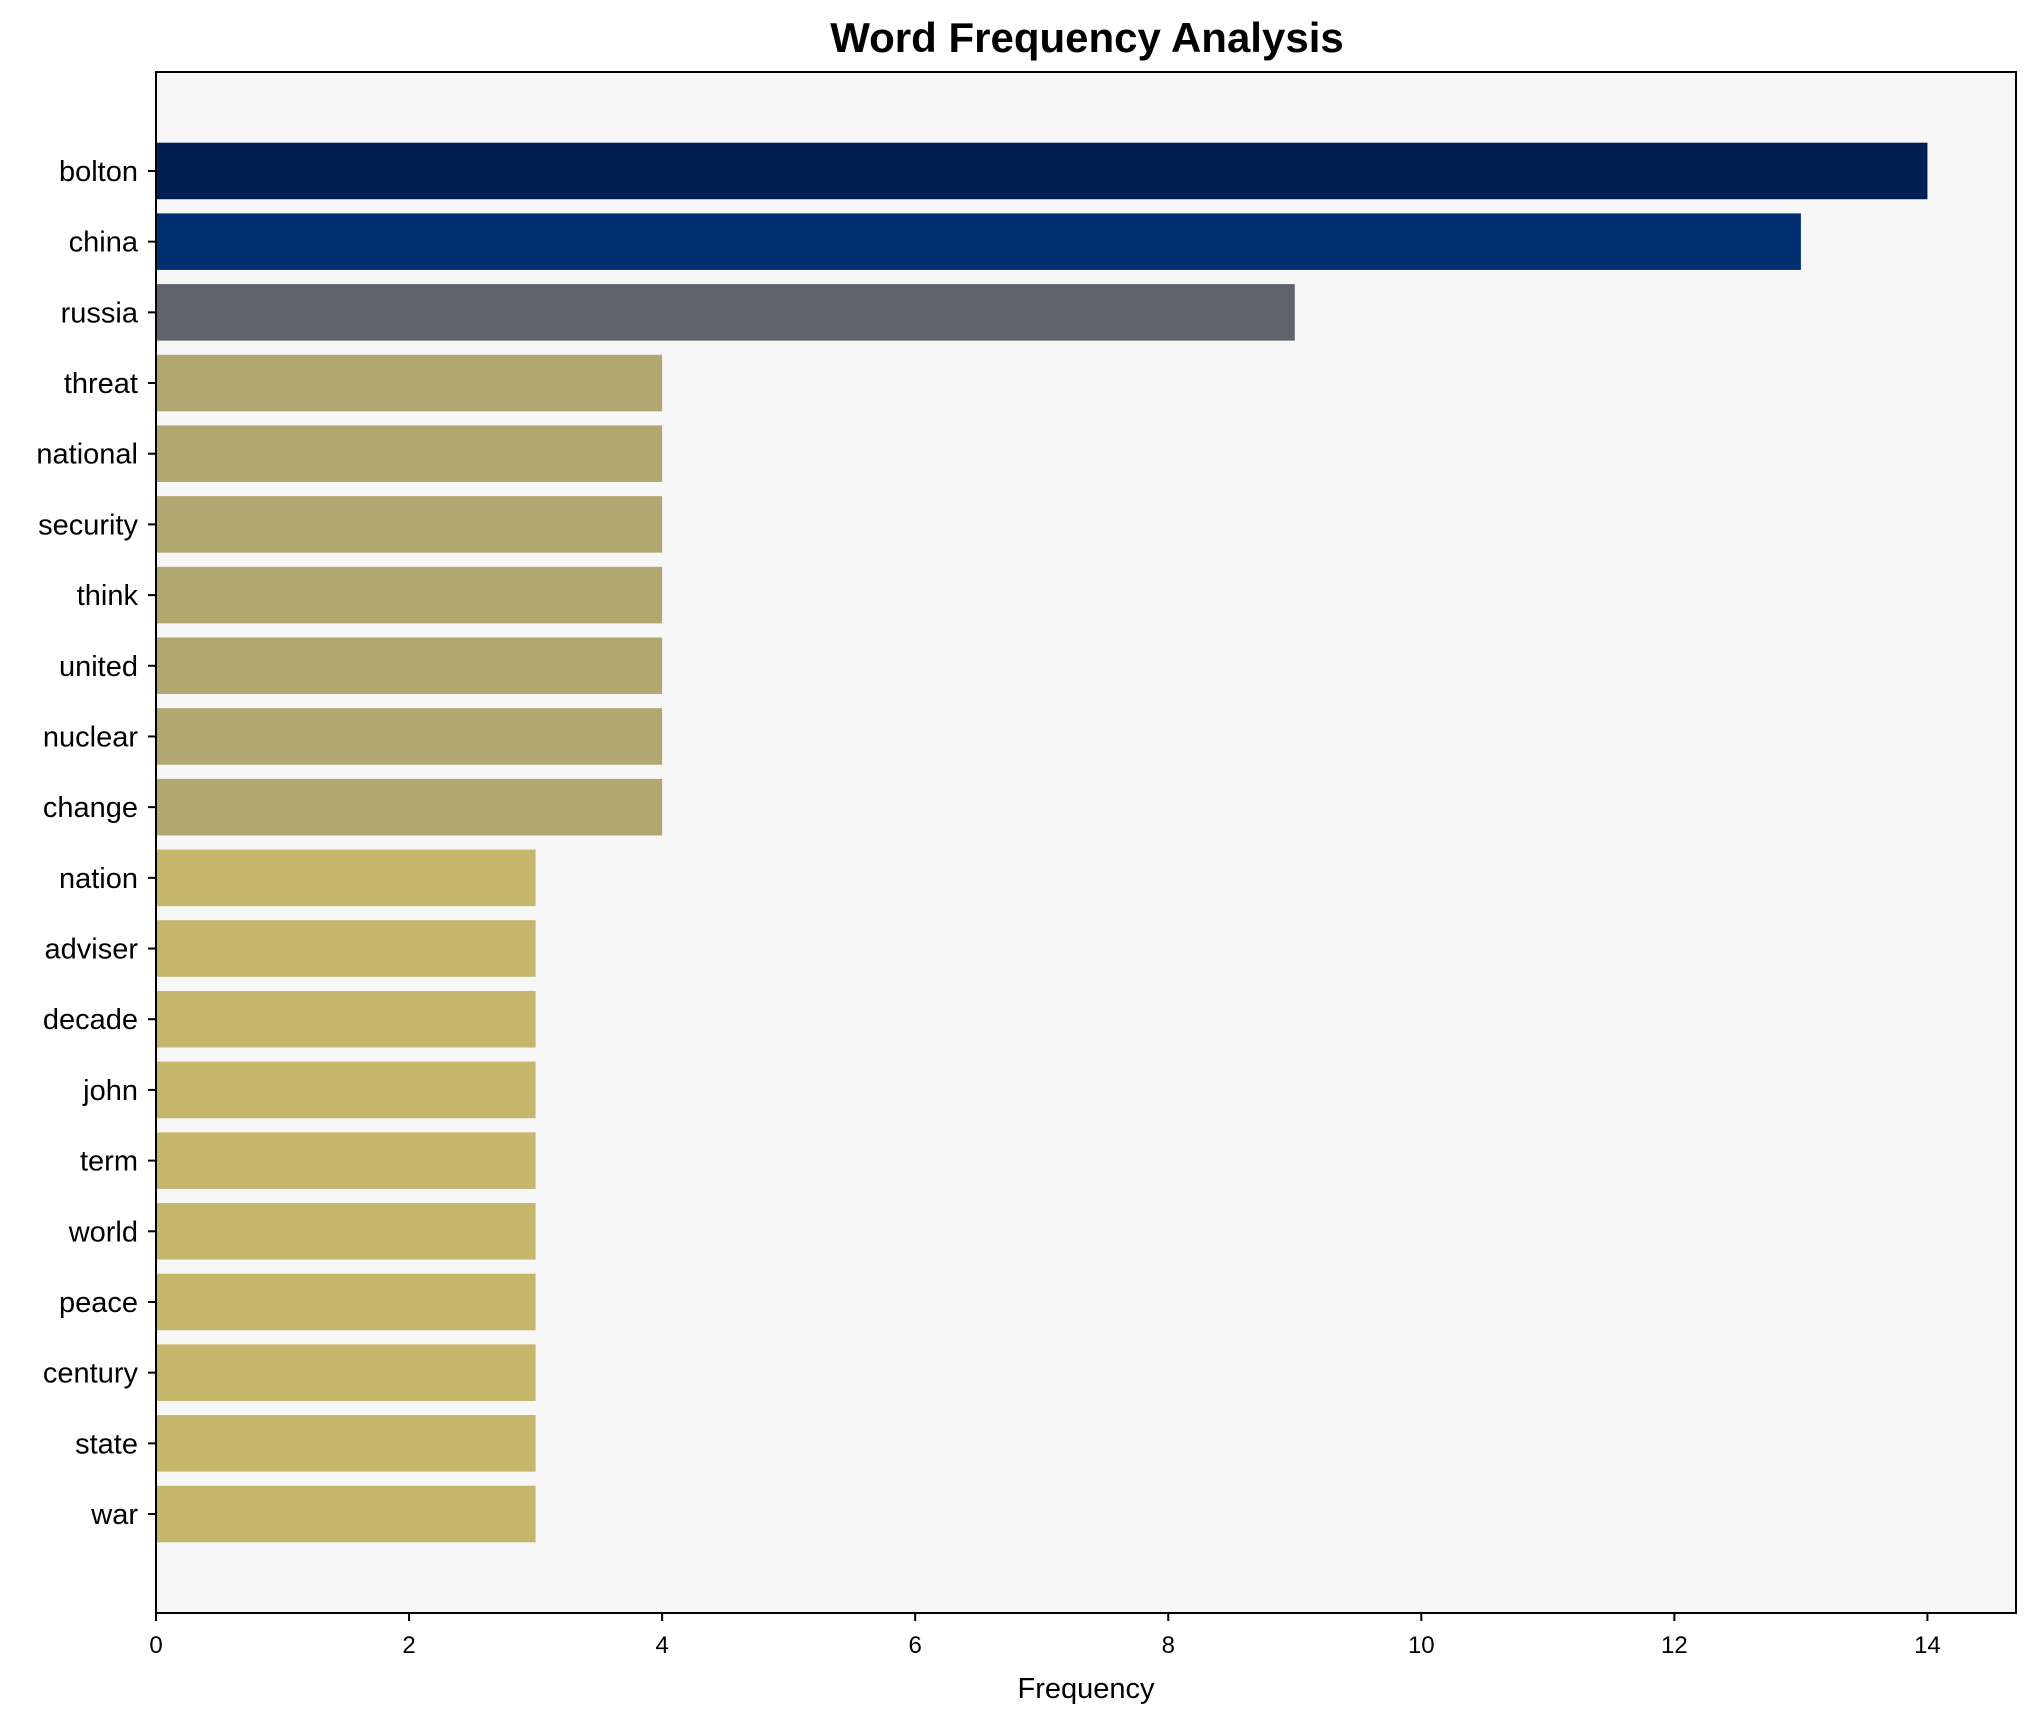  Describe the element at coordinates (661, 1645) in the screenshot. I see `x-tick-label: 4` at that location.